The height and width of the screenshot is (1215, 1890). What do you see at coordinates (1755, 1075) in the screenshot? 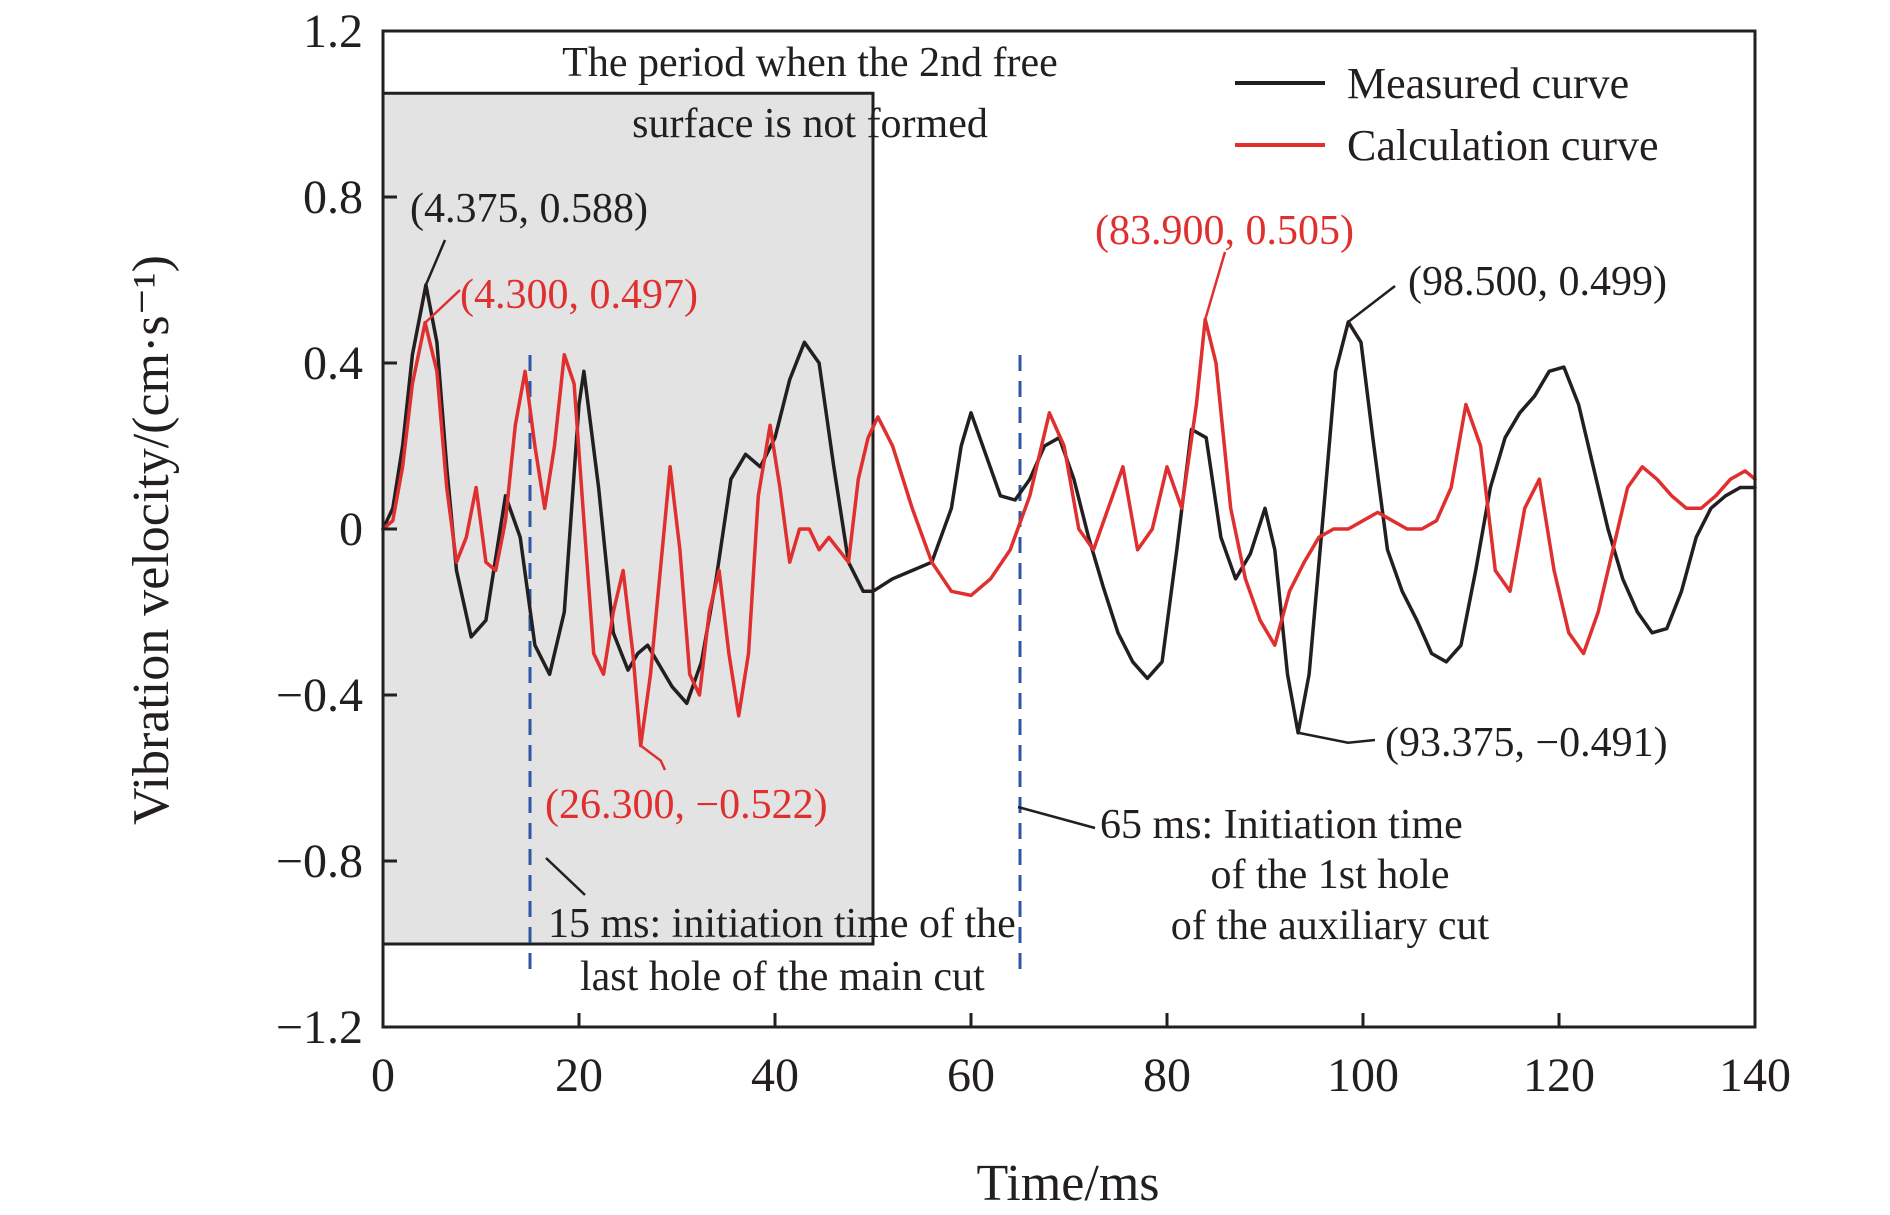
I see `x-tick-label: 140` at bounding box center [1755, 1075].